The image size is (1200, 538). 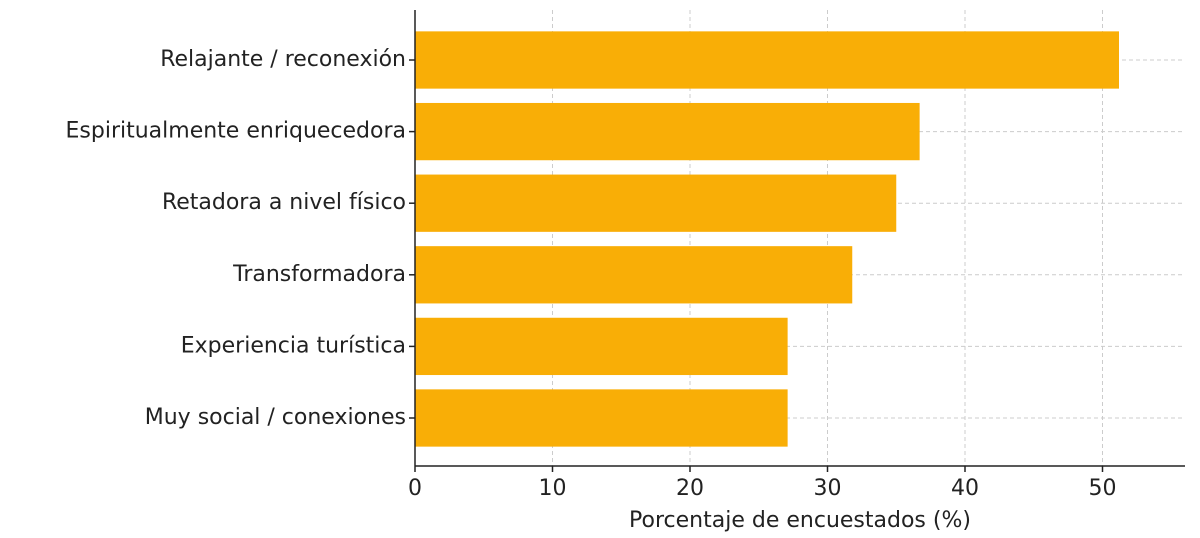 What do you see at coordinates (283, 59) in the screenshot?
I see `y-tick-label: Relajante / reconexión` at bounding box center [283, 59].